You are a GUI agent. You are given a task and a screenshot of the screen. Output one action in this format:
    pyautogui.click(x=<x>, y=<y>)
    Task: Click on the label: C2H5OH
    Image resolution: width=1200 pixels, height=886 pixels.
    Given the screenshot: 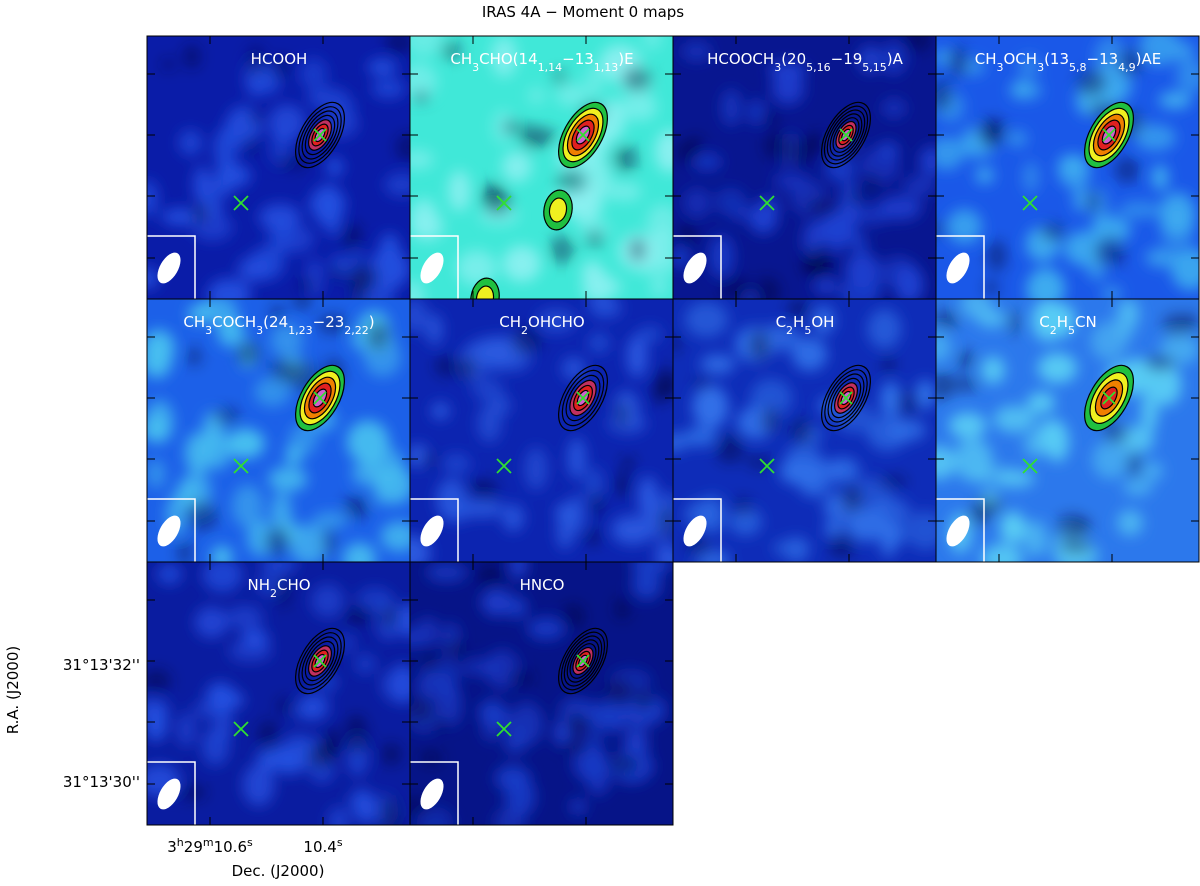 What is the action you would take?
    pyautogui.click(x=805, y=325)
    